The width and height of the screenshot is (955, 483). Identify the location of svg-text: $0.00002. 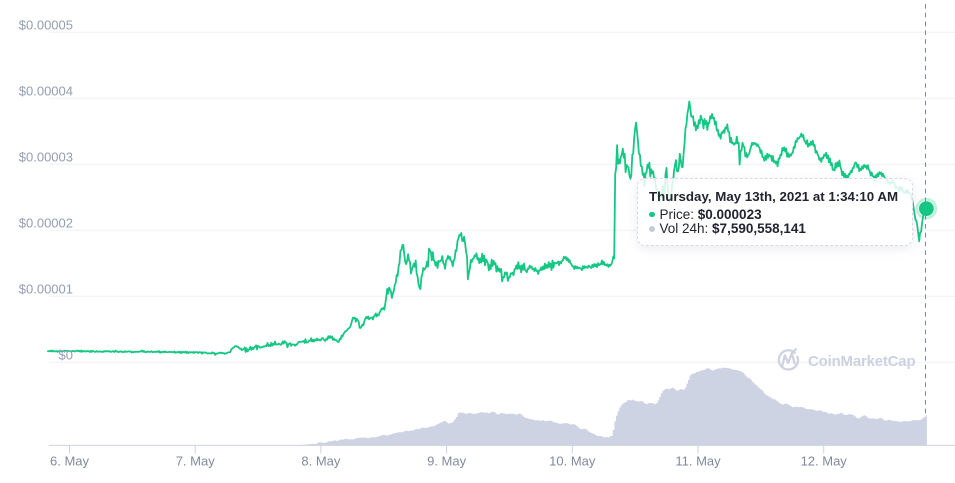
(46, 222).